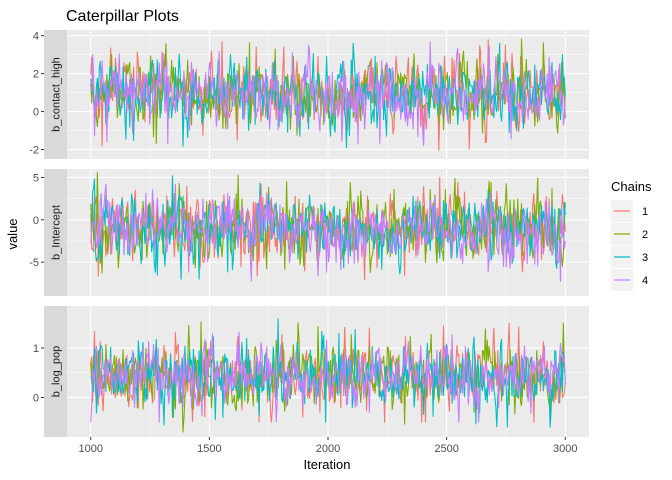 The image size is (672, 480). I want to click on legend-label: 2, so click(645, 235).